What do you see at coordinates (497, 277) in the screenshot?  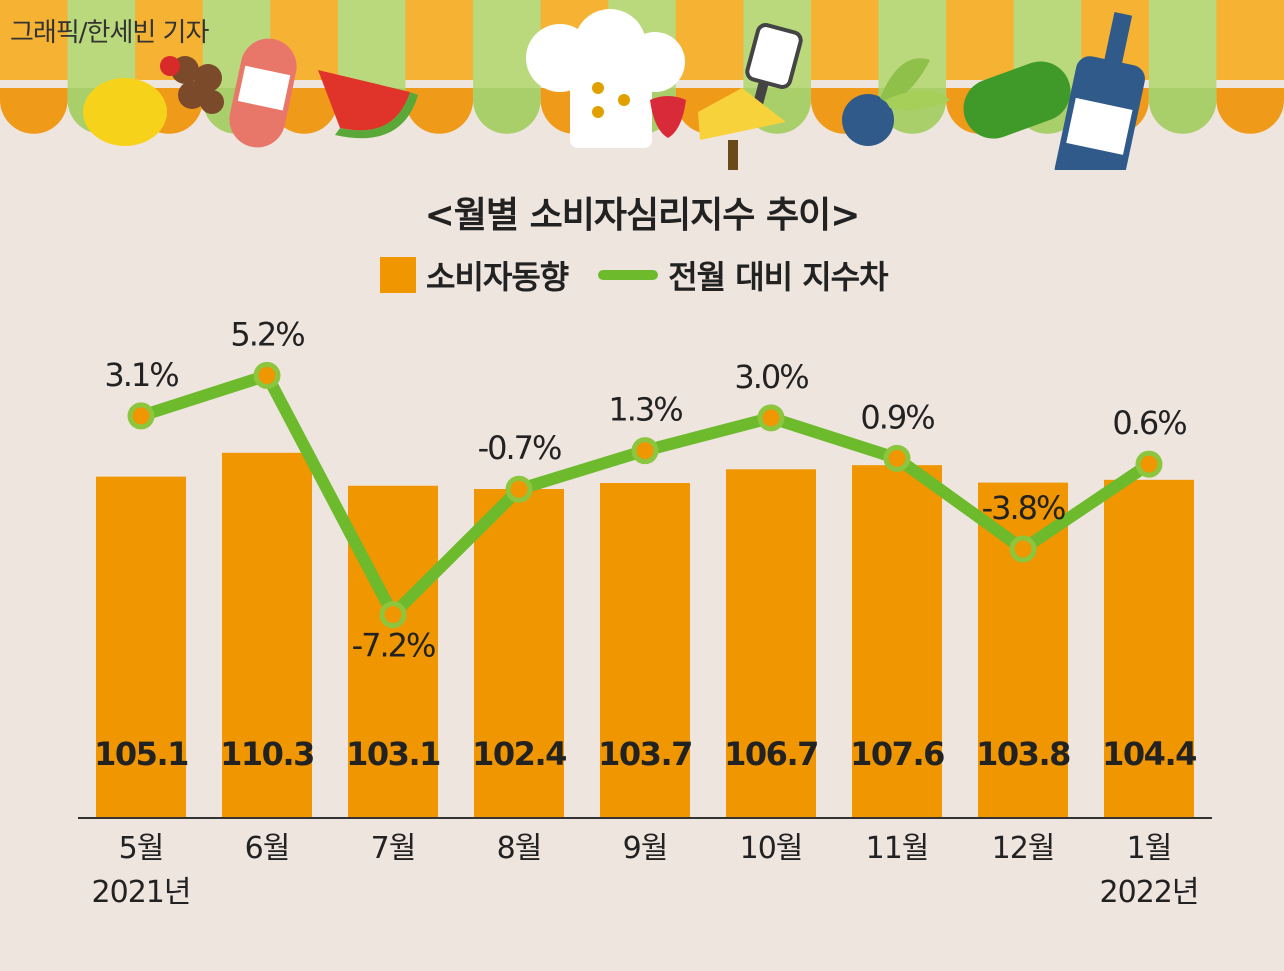 I see `legend-label-bar: 소비자동향` at bounding box center [497, 277].